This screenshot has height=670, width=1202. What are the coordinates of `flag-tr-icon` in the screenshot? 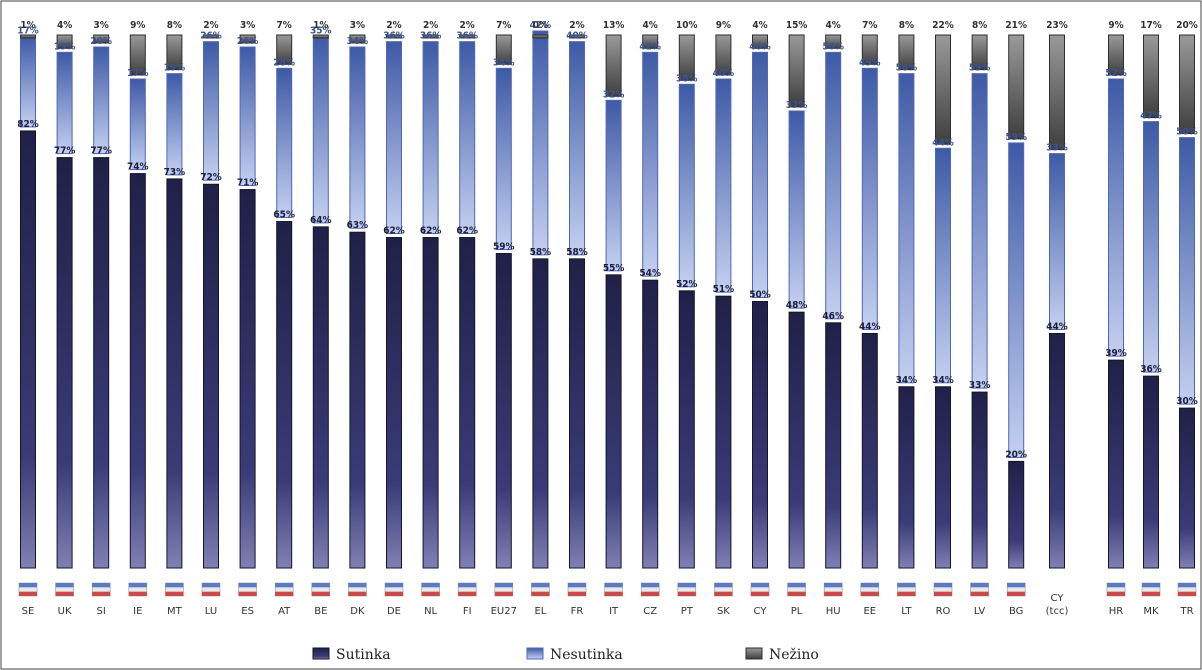 It's located at (1187, 589).